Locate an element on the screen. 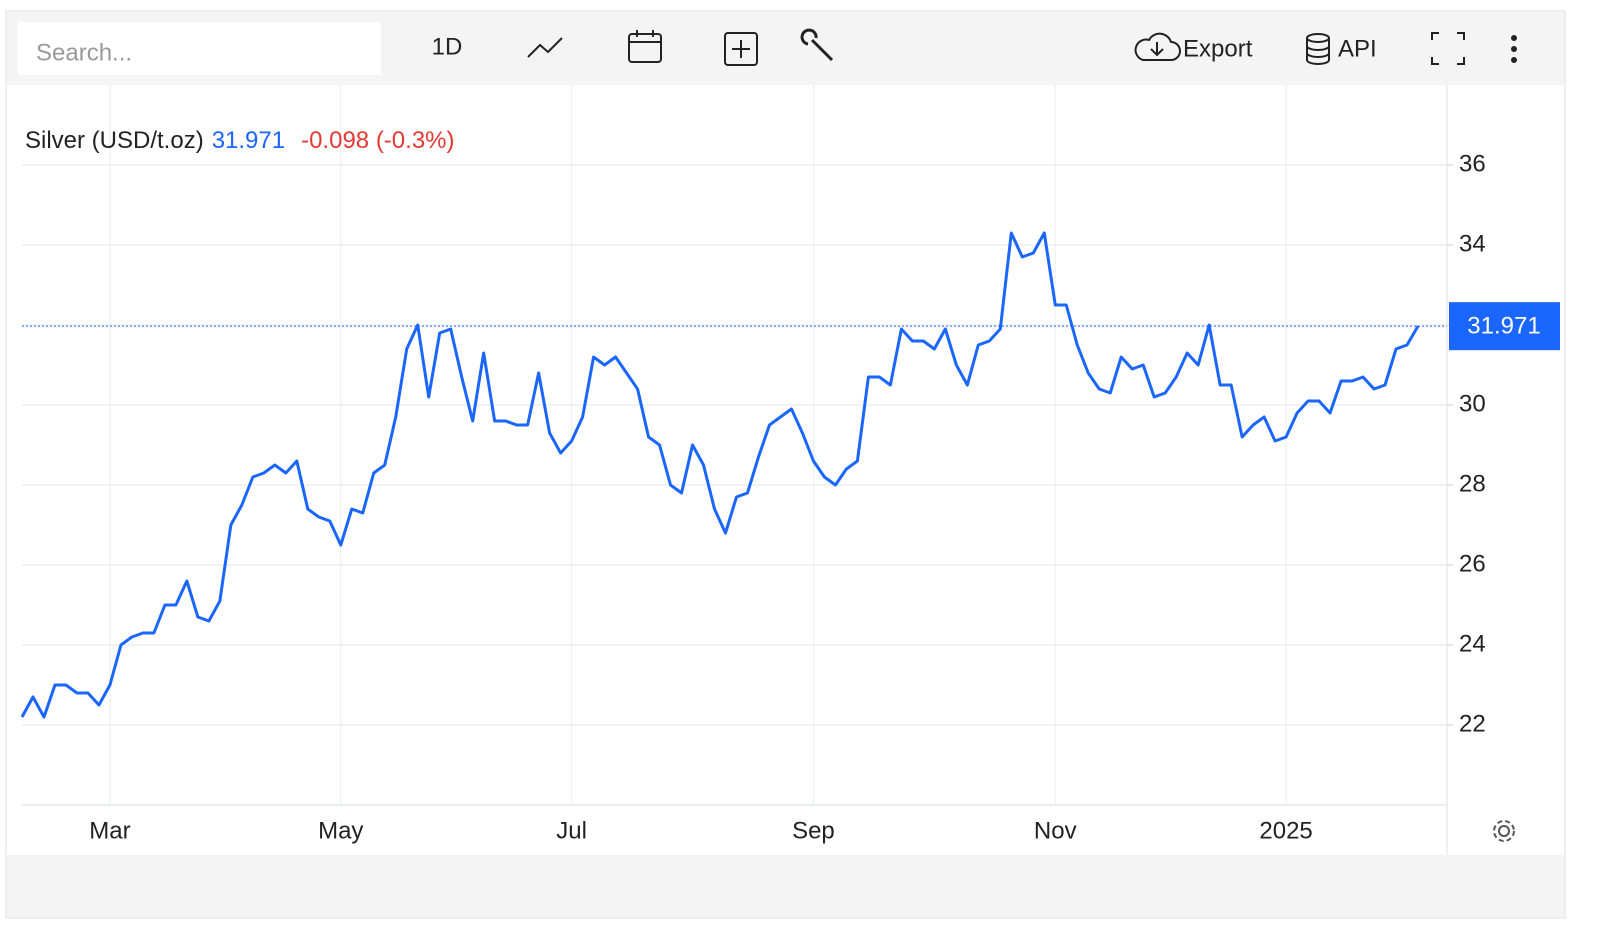 The height and width of the screenshot is (946, 1600). fullscreen-icon is located at coordinates (1448, 48).